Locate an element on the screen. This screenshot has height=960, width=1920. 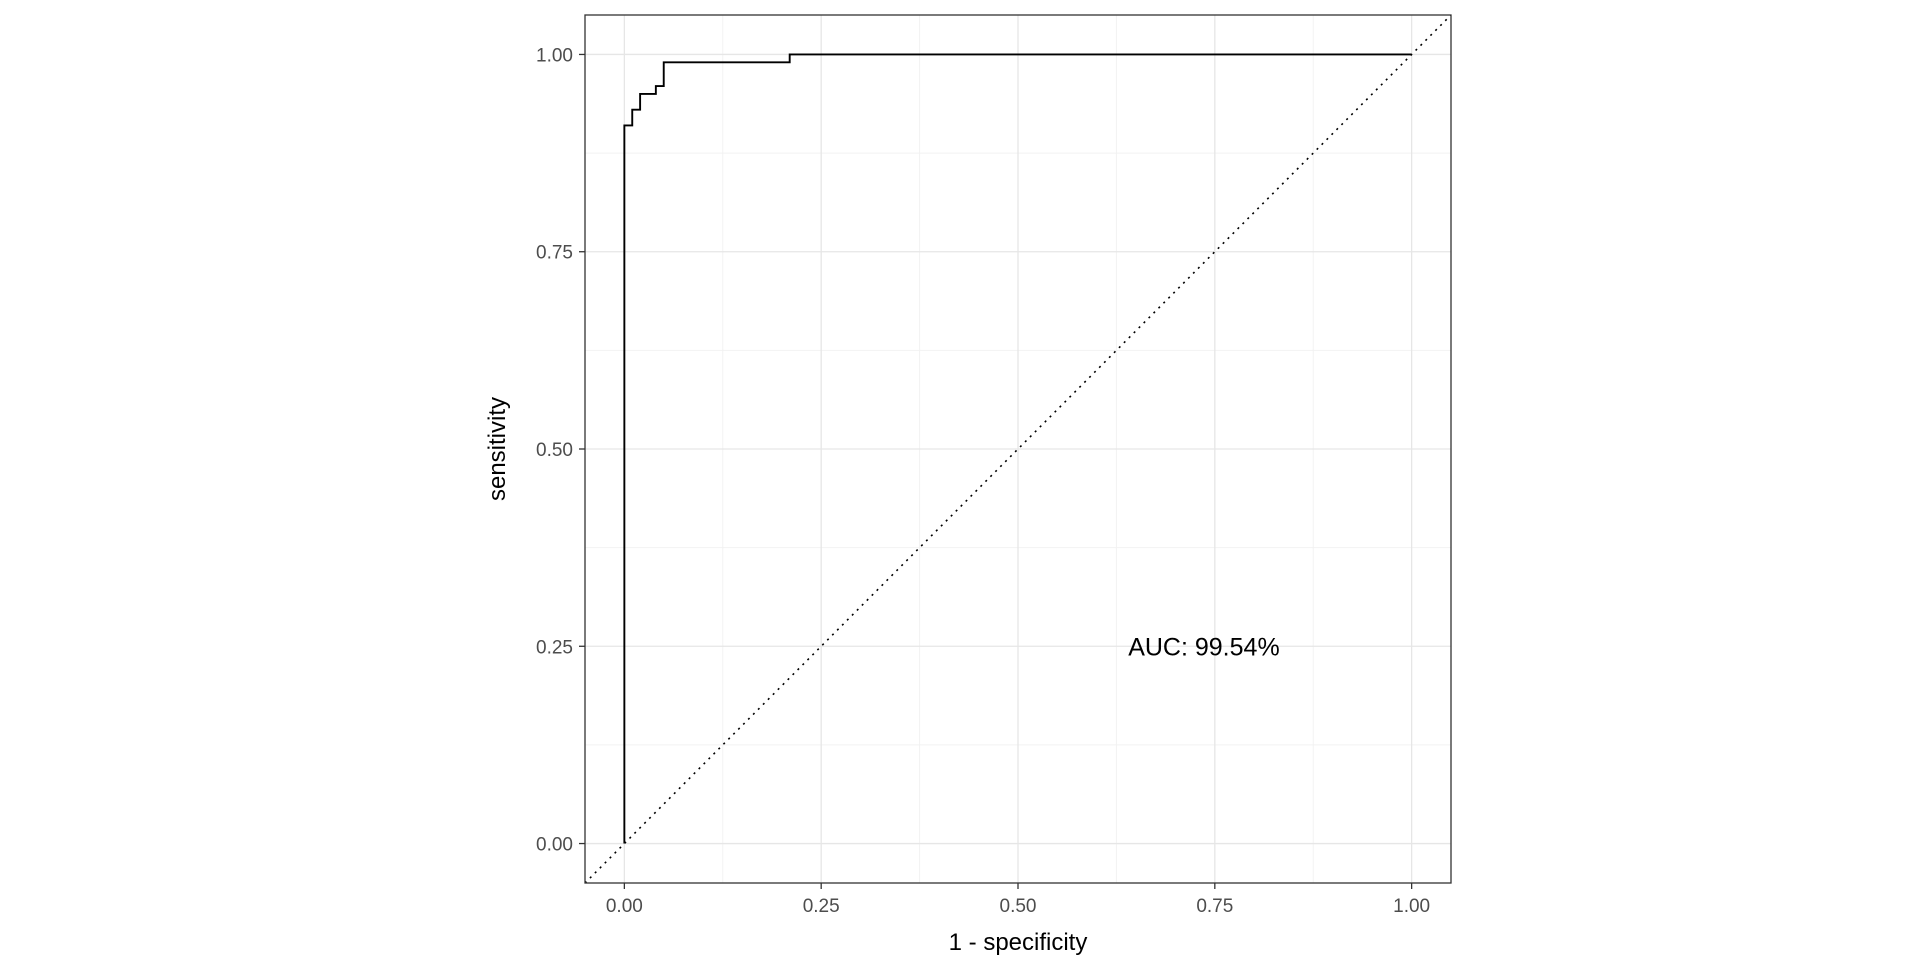
y-axis: 0.00 0.25 0.50 0.75 1.00 is located at coordinates (560, 450).